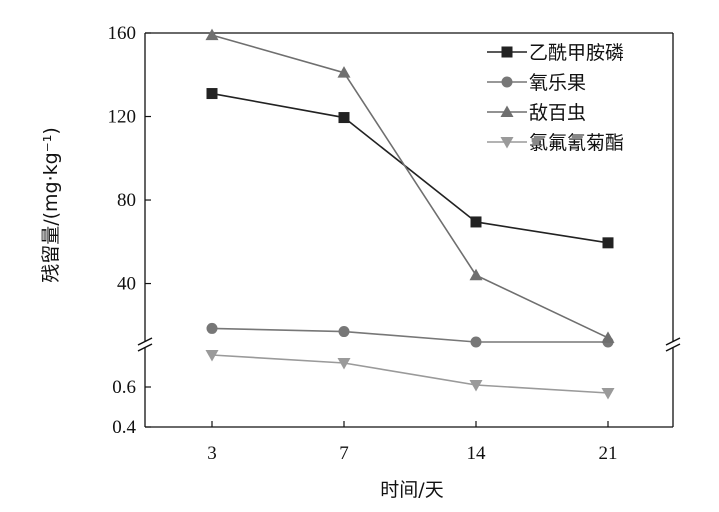  Describe the element at coordinates (212, 453) in the screenshot. I see `x-tick-label: 3` at that location.